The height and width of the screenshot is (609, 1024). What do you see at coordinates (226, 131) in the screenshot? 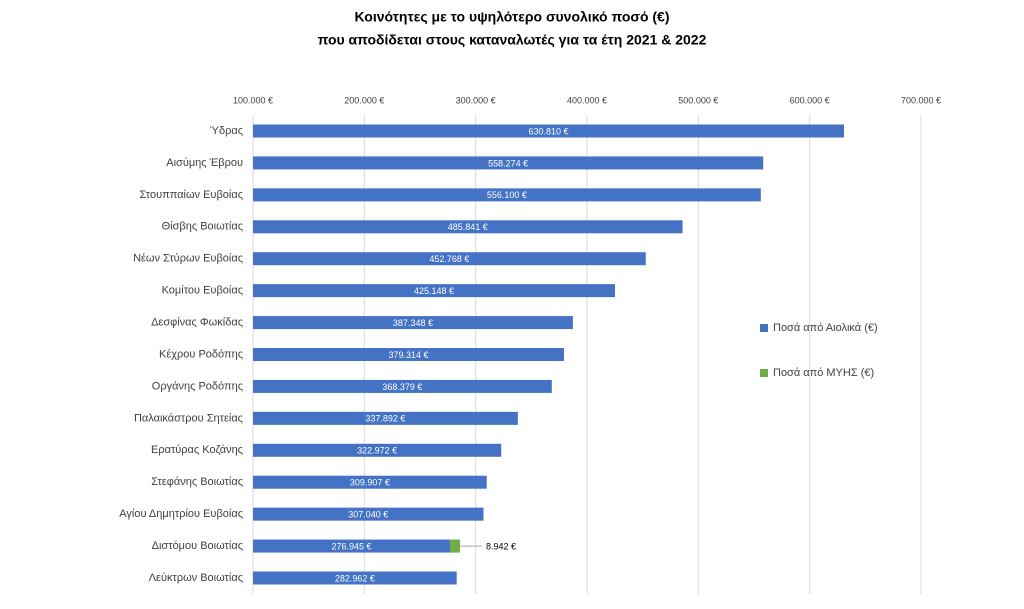
I see `y-tick-label: Ύδρας` at bounding box center [226, 131].